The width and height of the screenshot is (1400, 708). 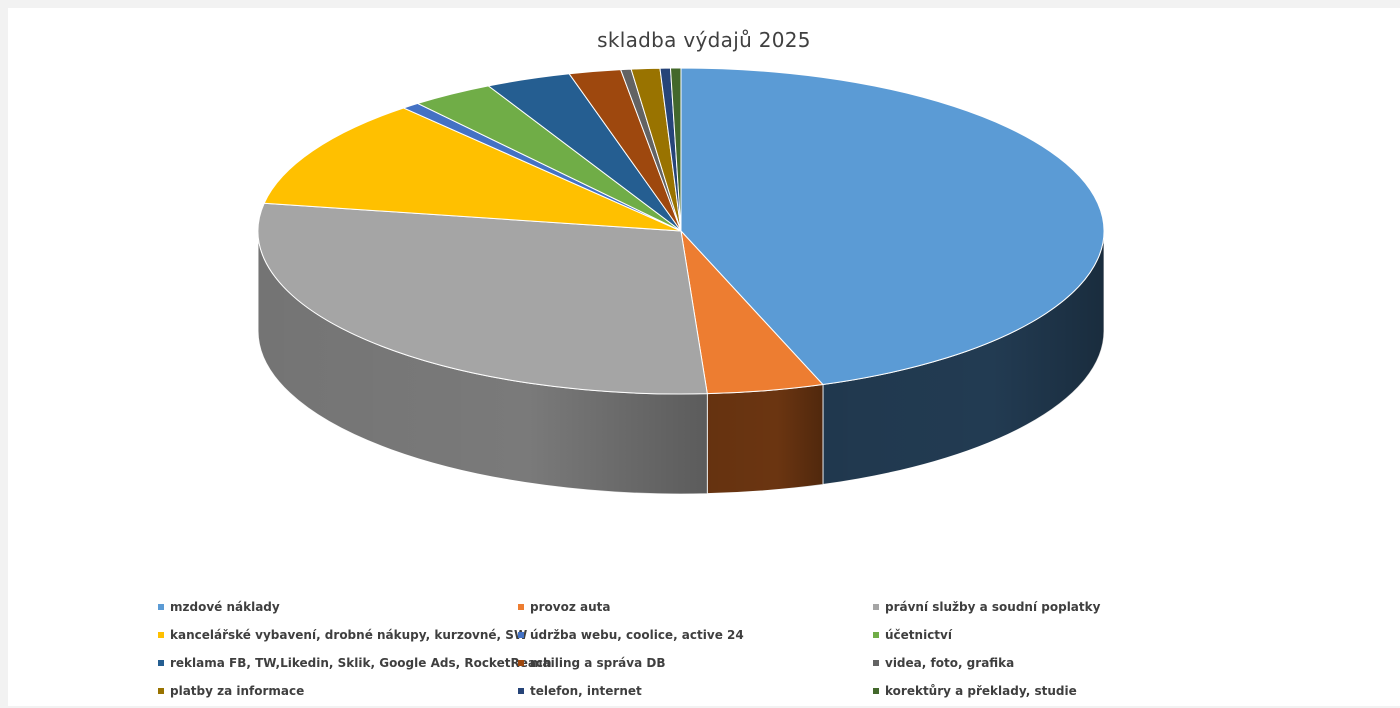 I want to click on legend-item: videa, foto, grafika, so click(x=943, y=663).